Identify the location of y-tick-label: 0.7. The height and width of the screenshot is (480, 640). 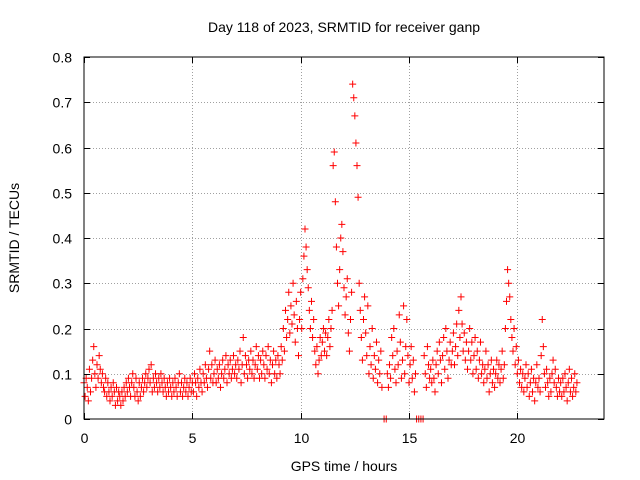
(63, 103).